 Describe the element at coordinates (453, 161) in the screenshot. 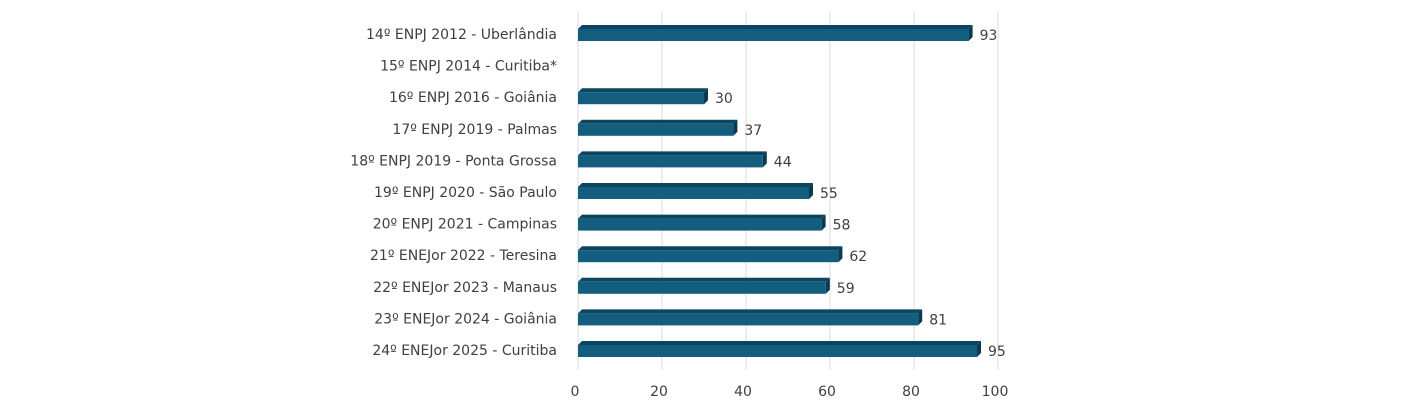

I see `category-label: 18º ENPJ 2019 - Ponta Grossa` at that location.